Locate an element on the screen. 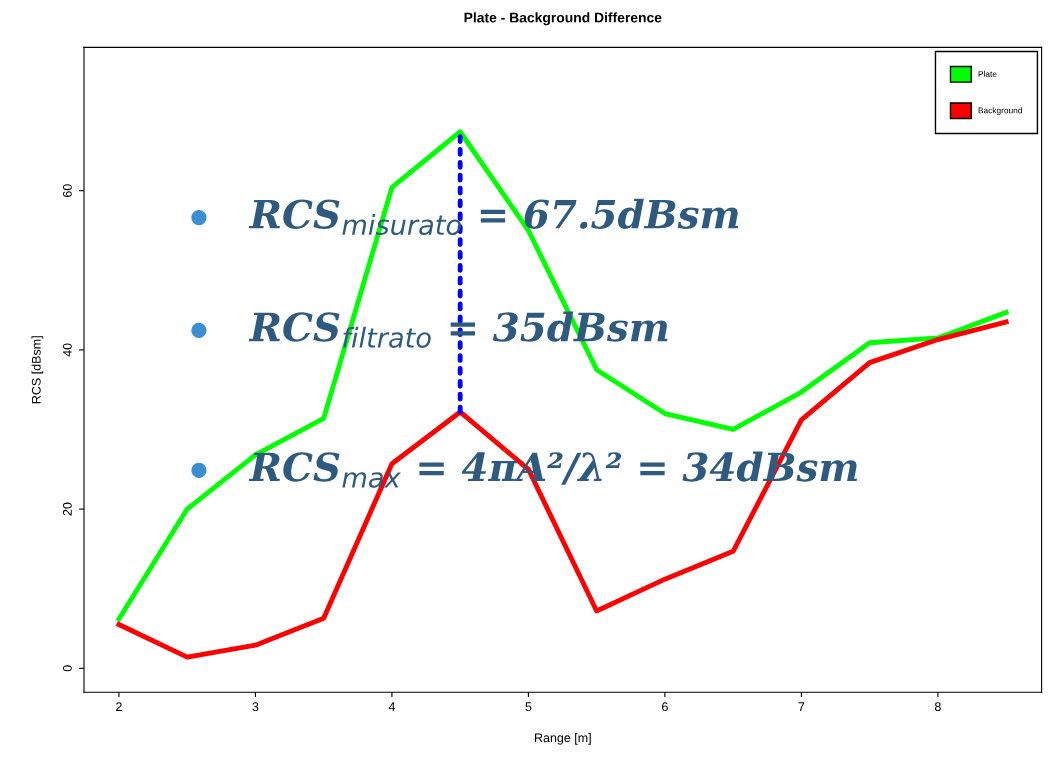  y-tick-label: 40 is located at coordinates (67, 350).